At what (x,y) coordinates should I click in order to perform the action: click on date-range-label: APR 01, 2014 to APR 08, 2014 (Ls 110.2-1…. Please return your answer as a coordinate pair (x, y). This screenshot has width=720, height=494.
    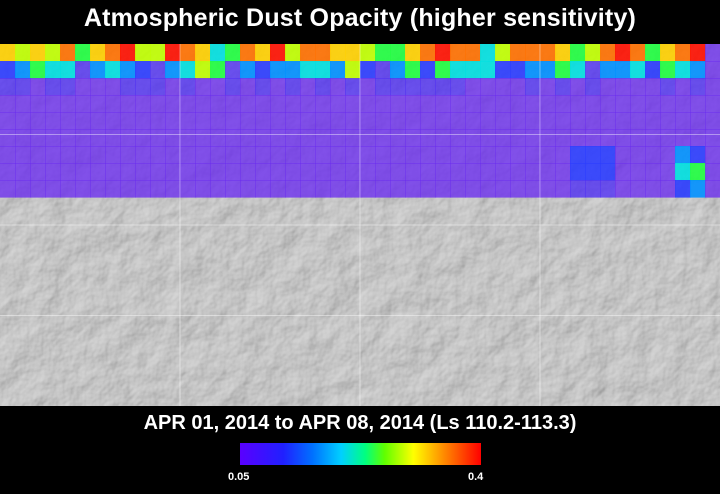
    Looking at the image, I should click on (360, 423).